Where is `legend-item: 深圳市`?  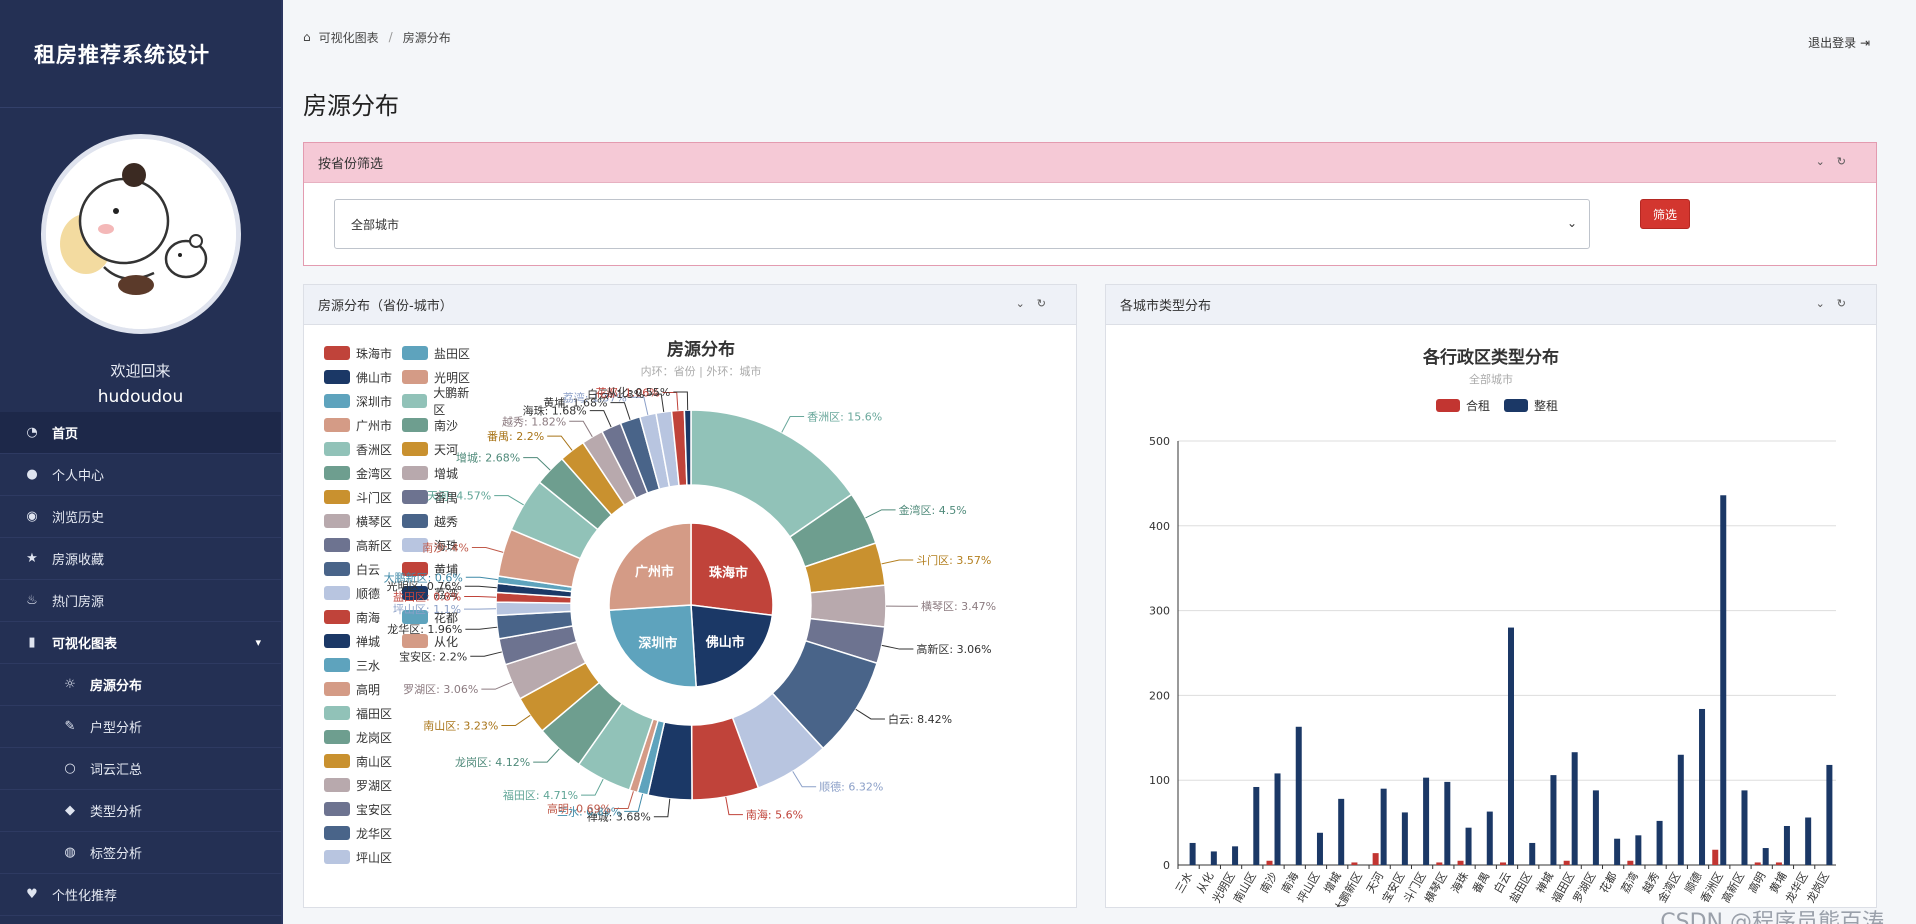 legend-item: 深圳市 is located at coordinates (363, 401).